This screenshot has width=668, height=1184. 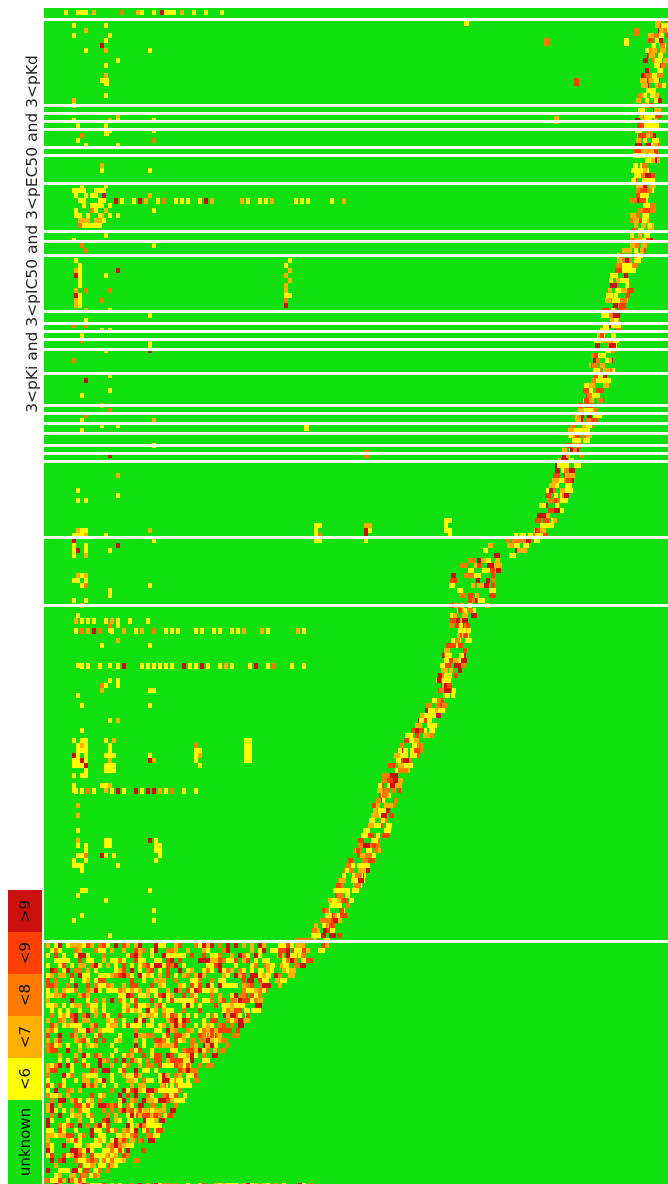 I want to click on row-separator, so click(x=356, y=241).